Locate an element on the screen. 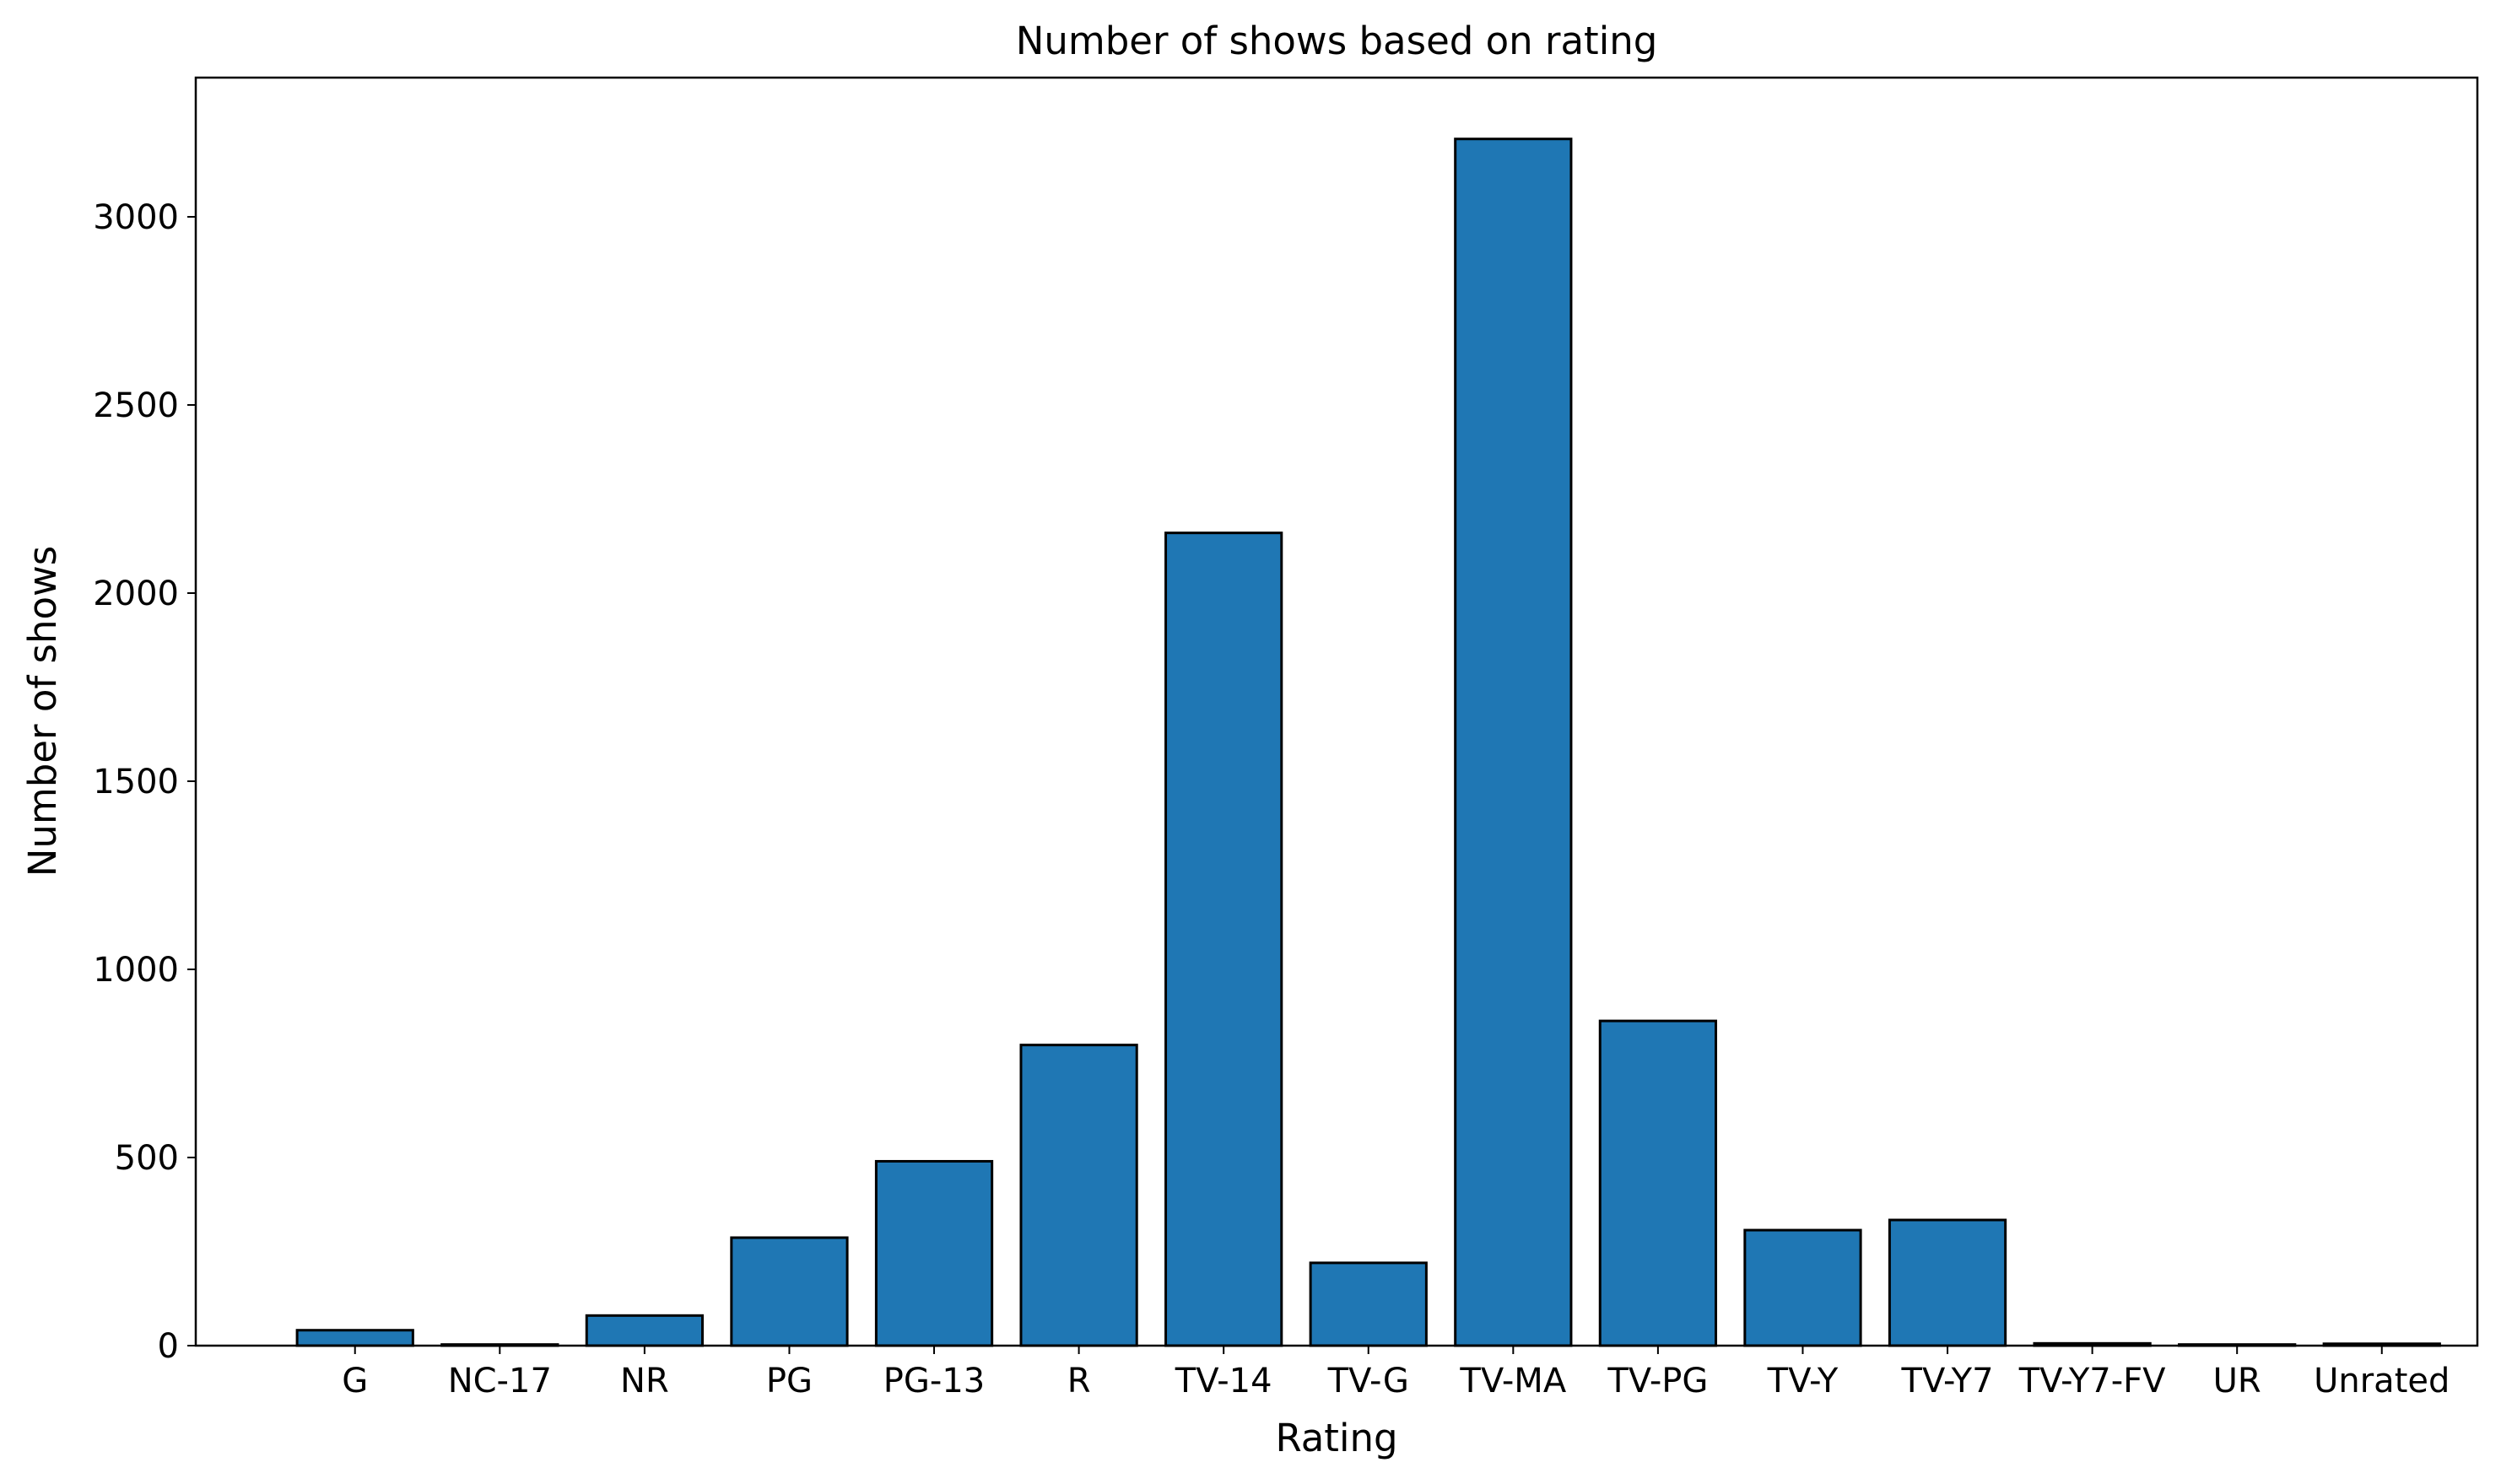 The width and height of the screenshot is (2501, 1484). bar-tv-ma is located at coordinates (1513, 742).